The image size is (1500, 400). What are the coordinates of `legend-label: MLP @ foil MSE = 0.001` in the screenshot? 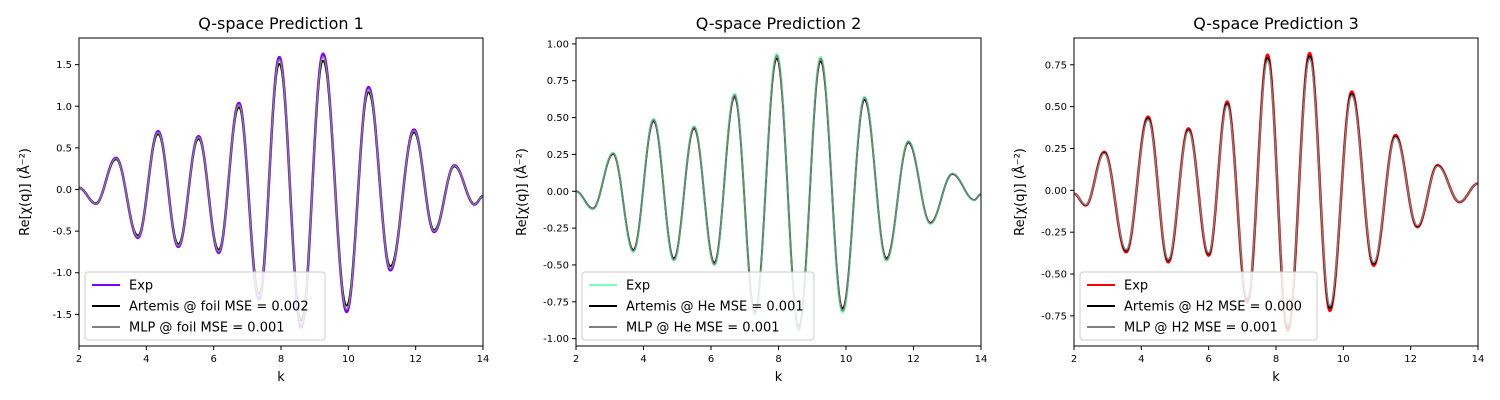 It's located at (207, 328).